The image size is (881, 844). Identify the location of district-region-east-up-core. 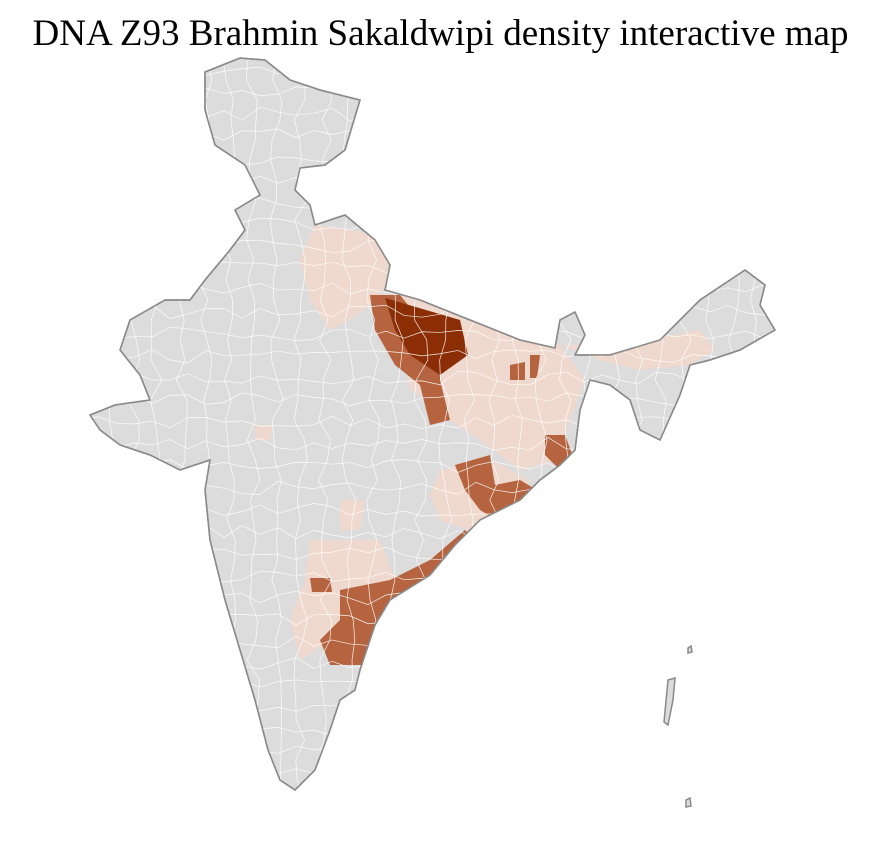
(426, 336).